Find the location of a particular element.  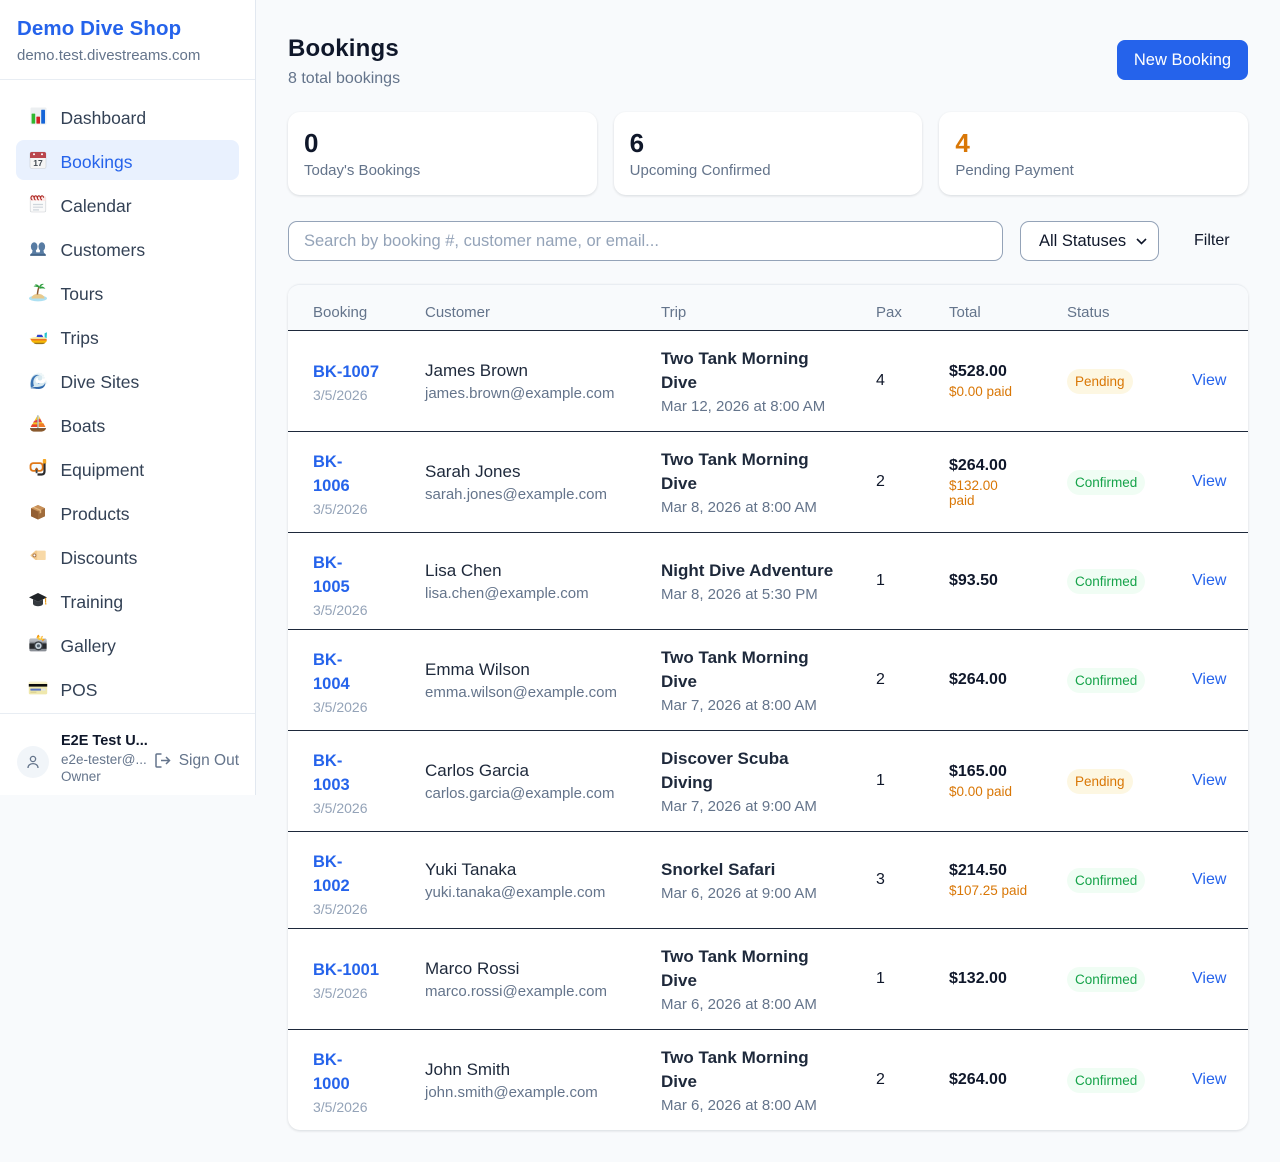

svg-text: 17 is located at coordinates (38, 163).